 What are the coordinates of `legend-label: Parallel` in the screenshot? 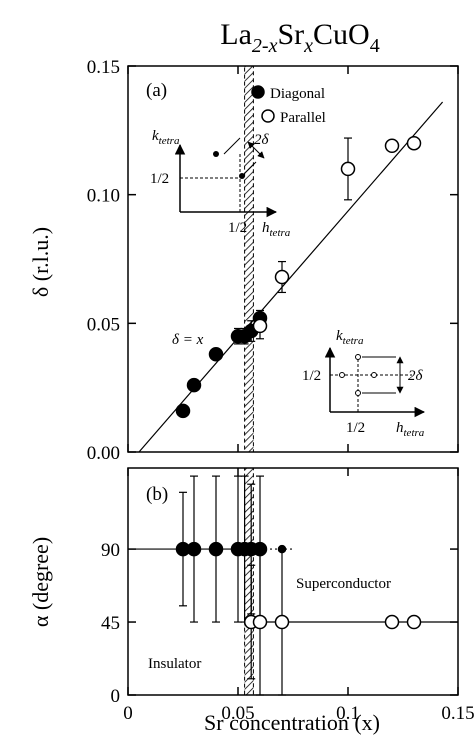 It's located at (303, 118).